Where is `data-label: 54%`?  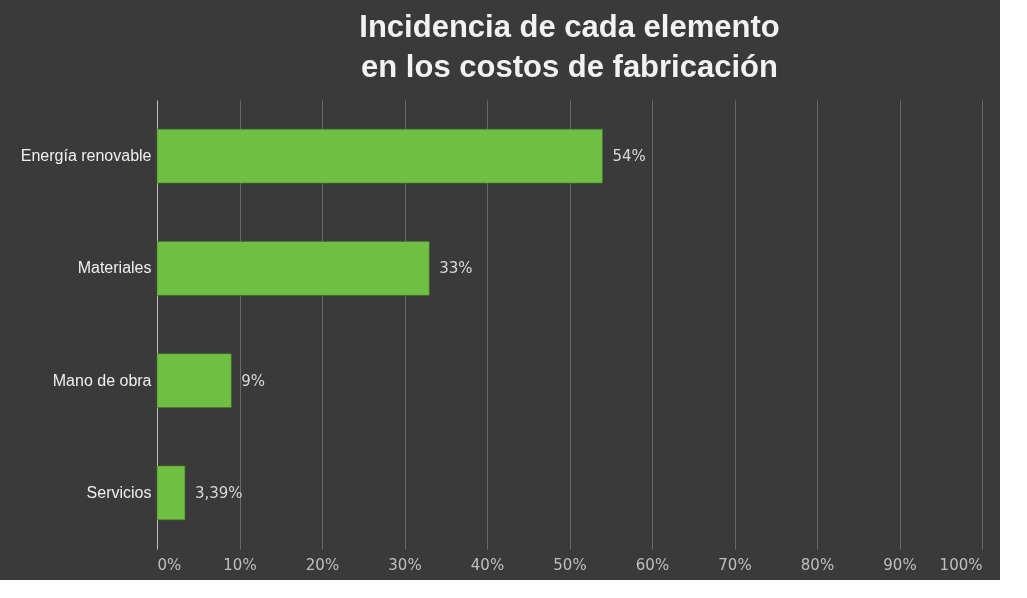
data-label: 54% is located at coordinates (629, 156).